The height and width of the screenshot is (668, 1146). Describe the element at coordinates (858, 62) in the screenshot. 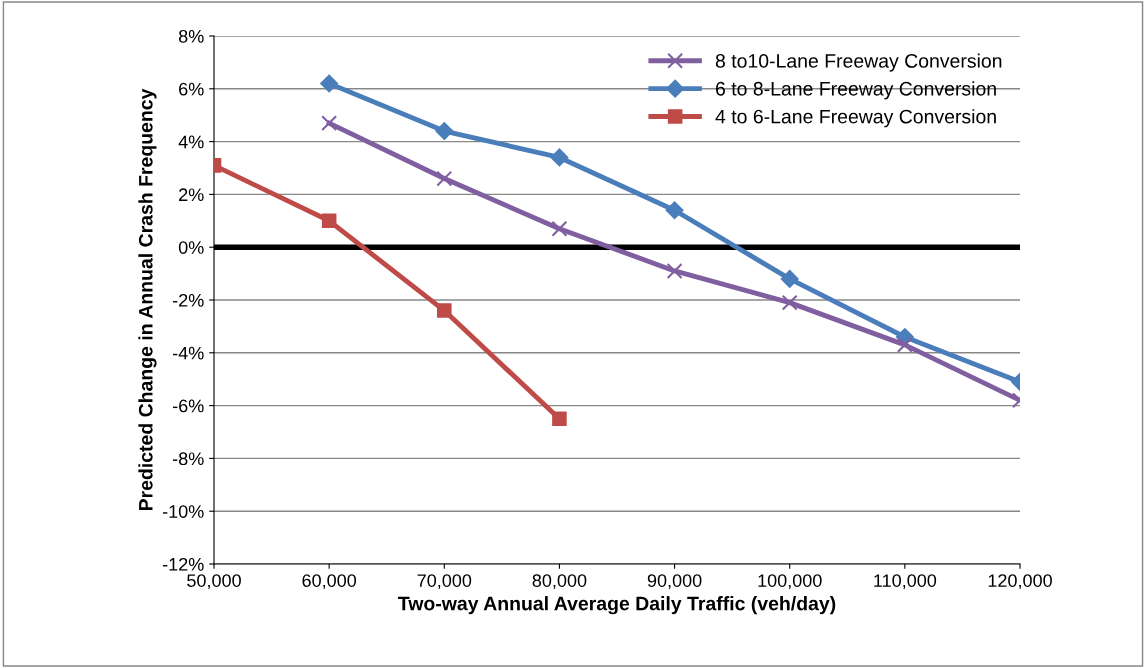

I see `legend-label: 8 to10-Lane Freeway Conversion` at that location.